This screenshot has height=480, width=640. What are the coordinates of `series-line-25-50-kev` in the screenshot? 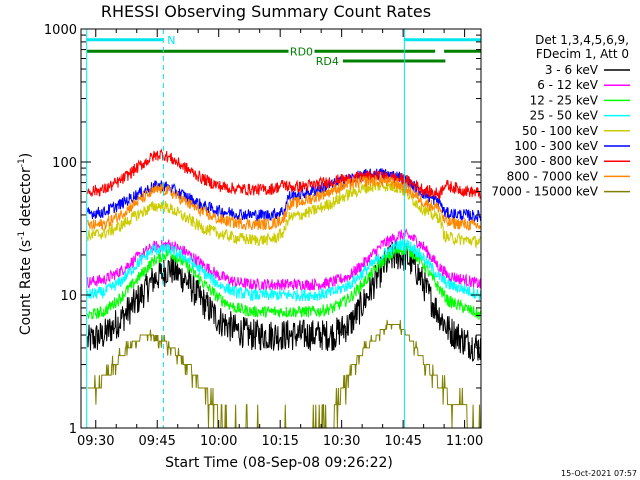 It's located at (284, 271).